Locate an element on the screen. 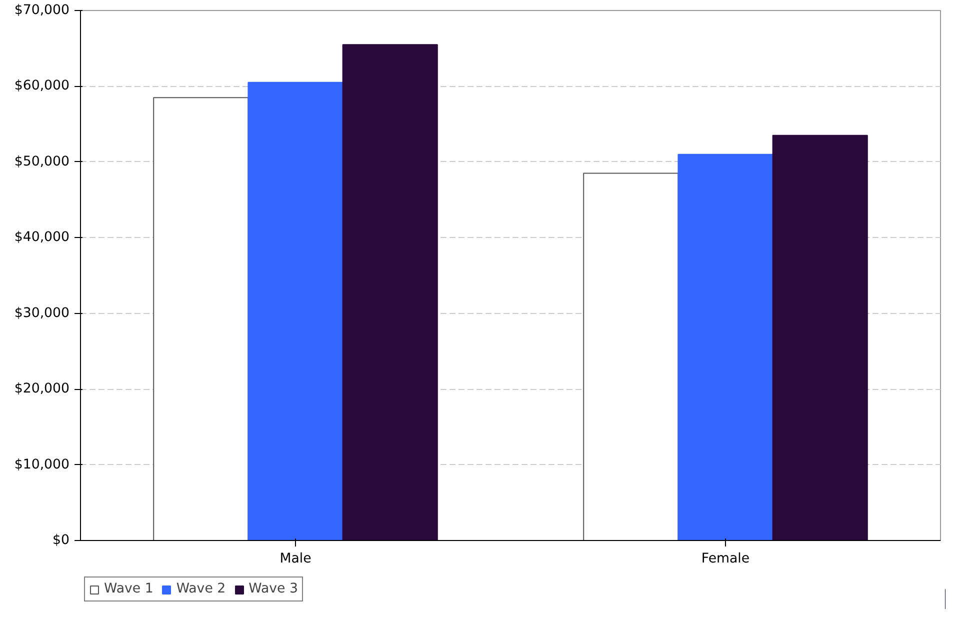  y-tick-label: $20,000 is located at coordinates (42, 389).